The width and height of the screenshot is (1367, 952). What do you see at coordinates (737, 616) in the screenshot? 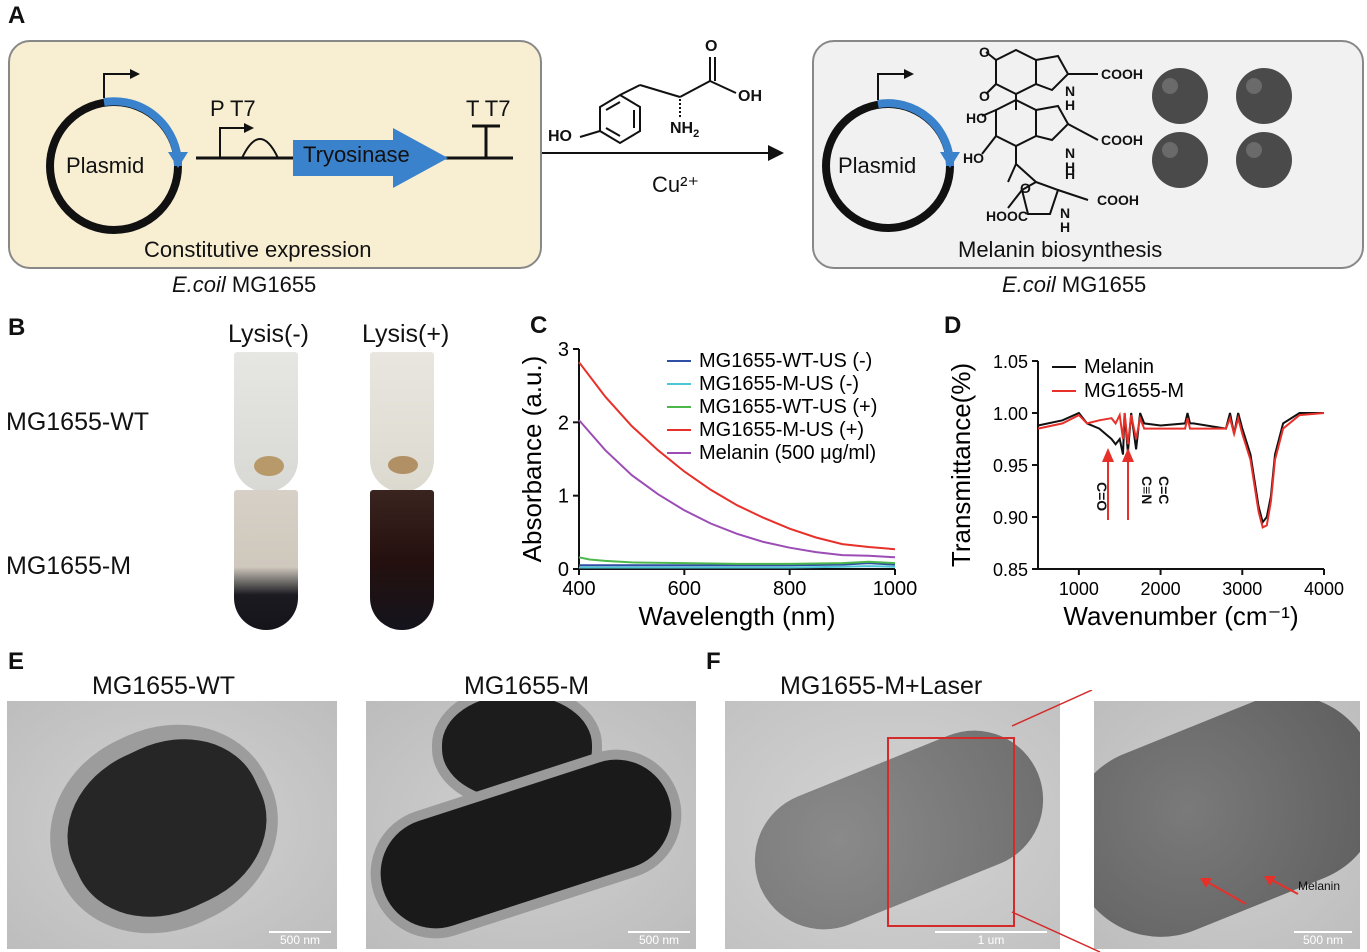
I see `x-axis-label: Wavelength (nm)` at bounding box center [737, 616].